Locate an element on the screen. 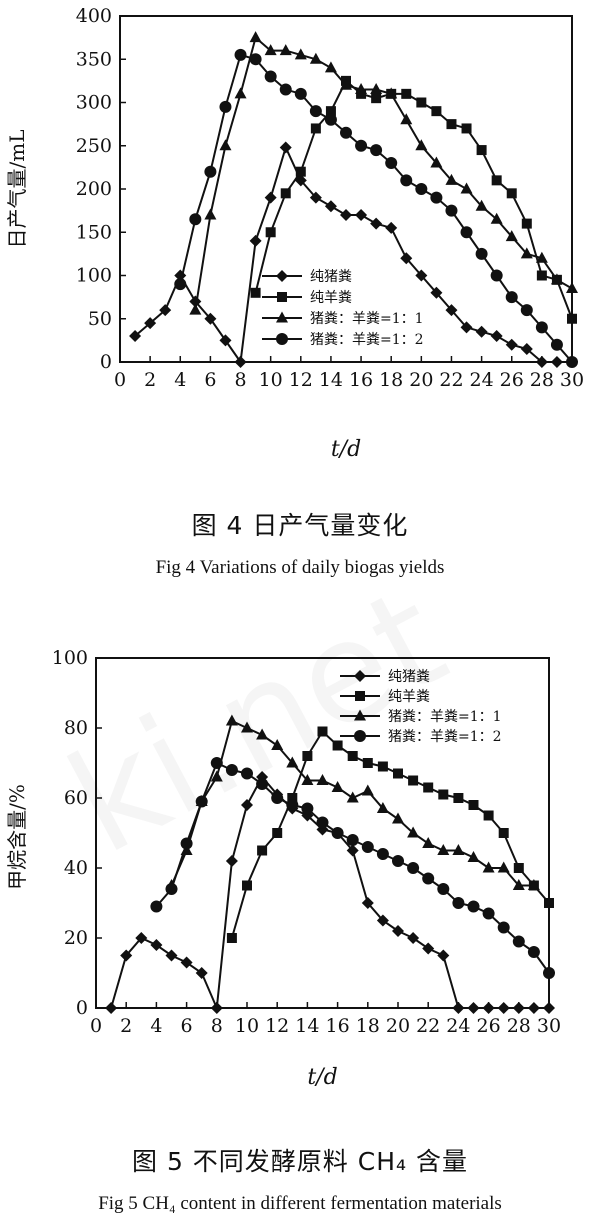  x-axis-label: t/d is located at coordinates (322, 1077).